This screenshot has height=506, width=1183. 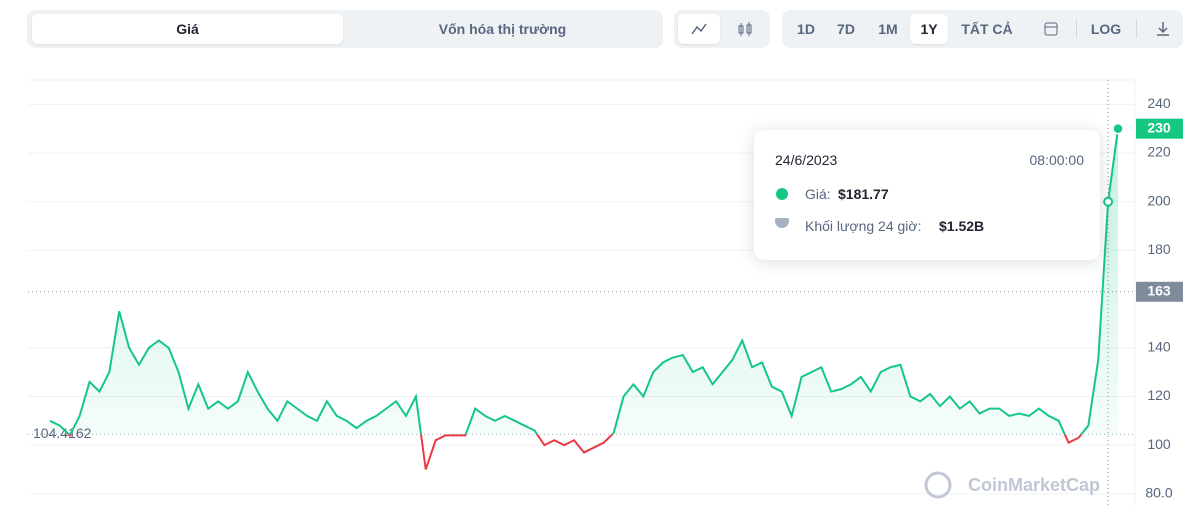 I want to click on last-box, so click(x=1159, y=128).